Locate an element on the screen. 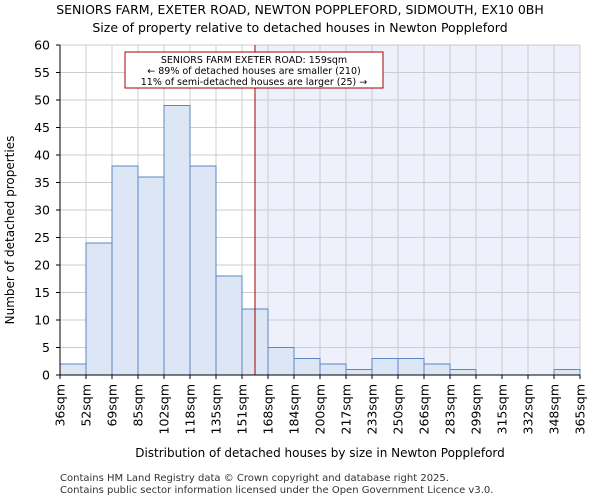 The image size is (600, 500). x-tick-label: 52sqm is located at coordinates (86, 405).